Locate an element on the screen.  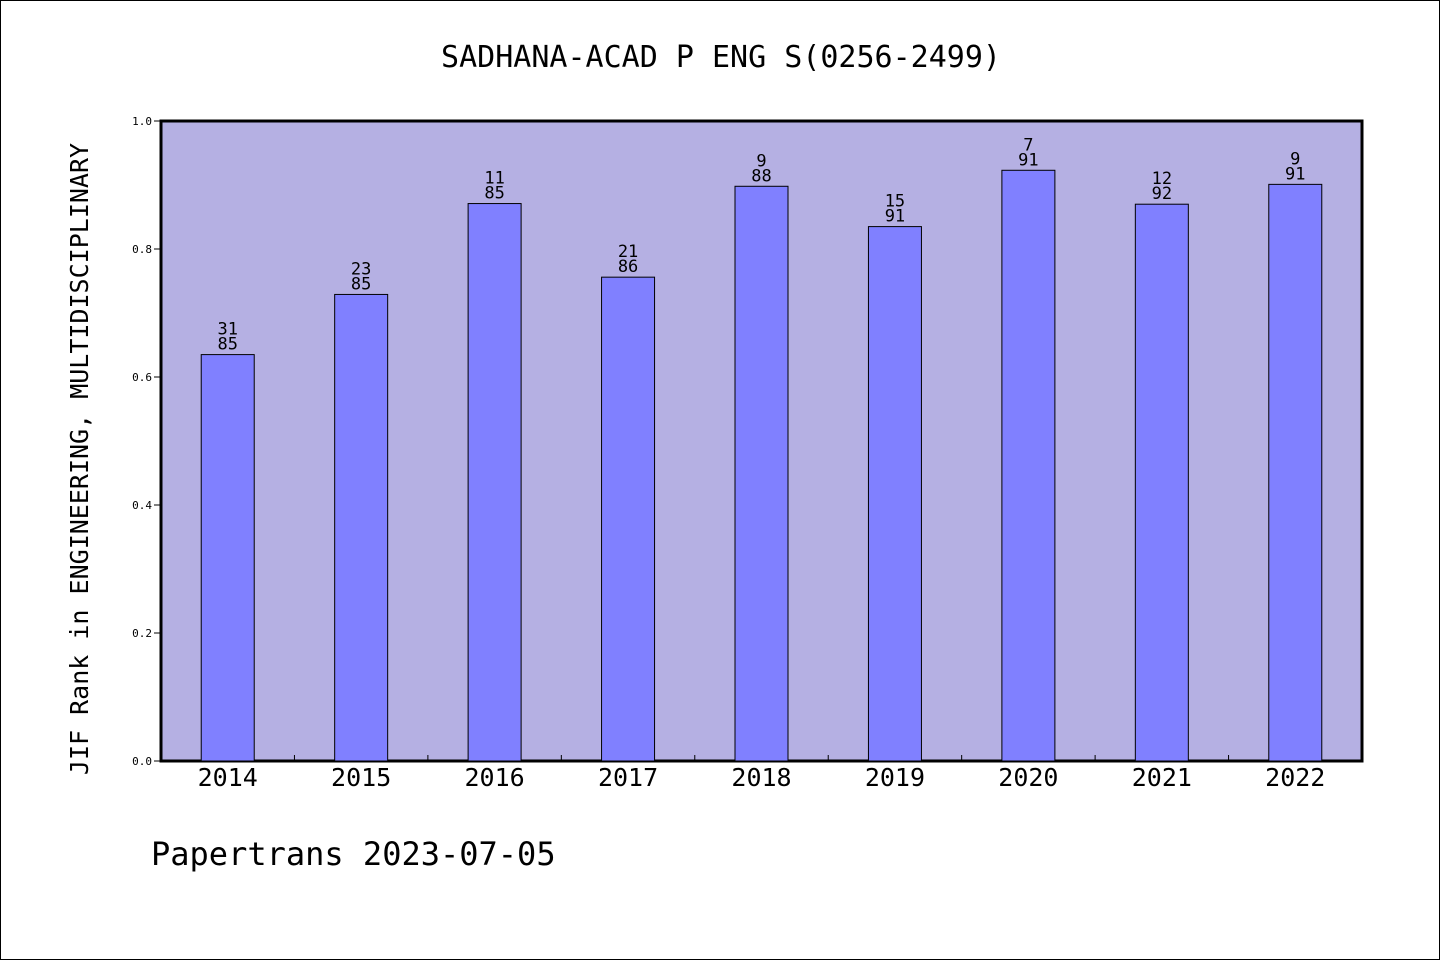
bar-2018 is located at coordinates (761, 473).